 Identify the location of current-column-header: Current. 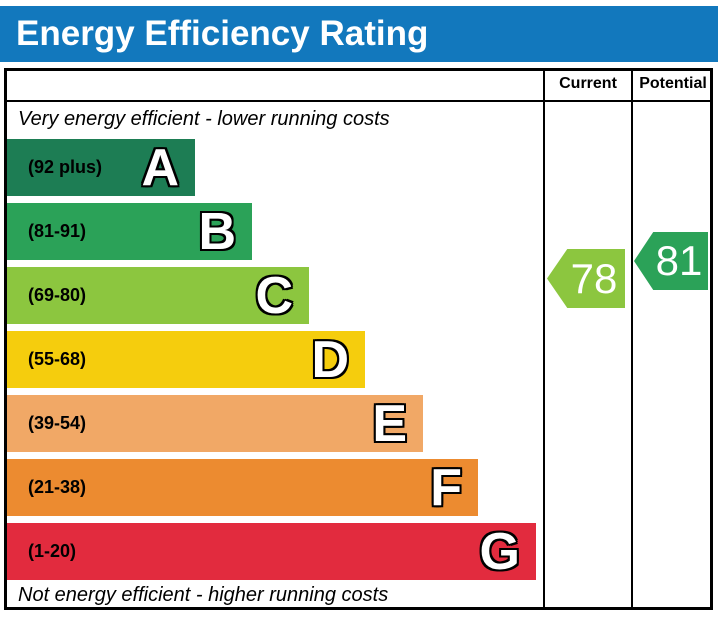
(588, 83).